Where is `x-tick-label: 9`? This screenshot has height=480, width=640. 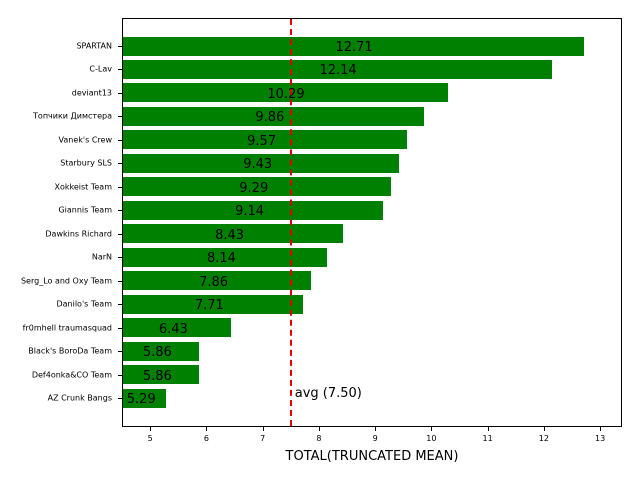 x-tick-label: 9 is located at coordinates (375, 438).